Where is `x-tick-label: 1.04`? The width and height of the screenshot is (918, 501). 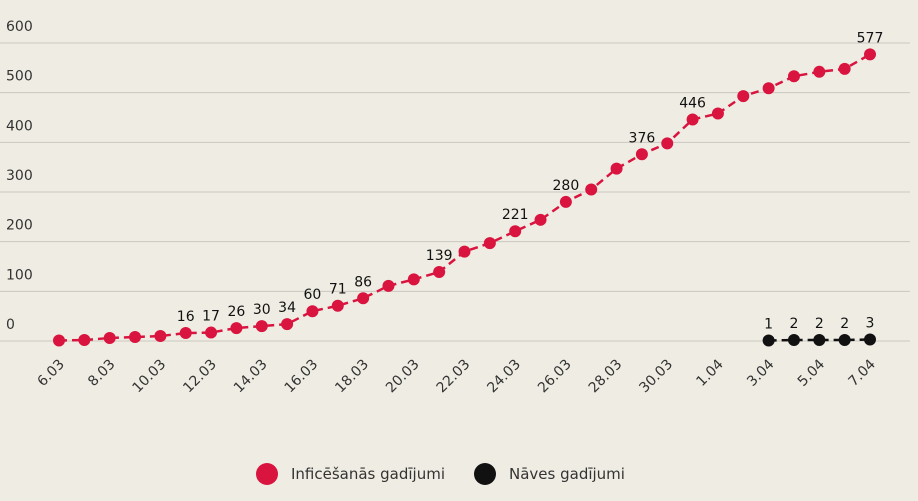 x-tick-label: 1.04 is located at coordinates (709, 372).